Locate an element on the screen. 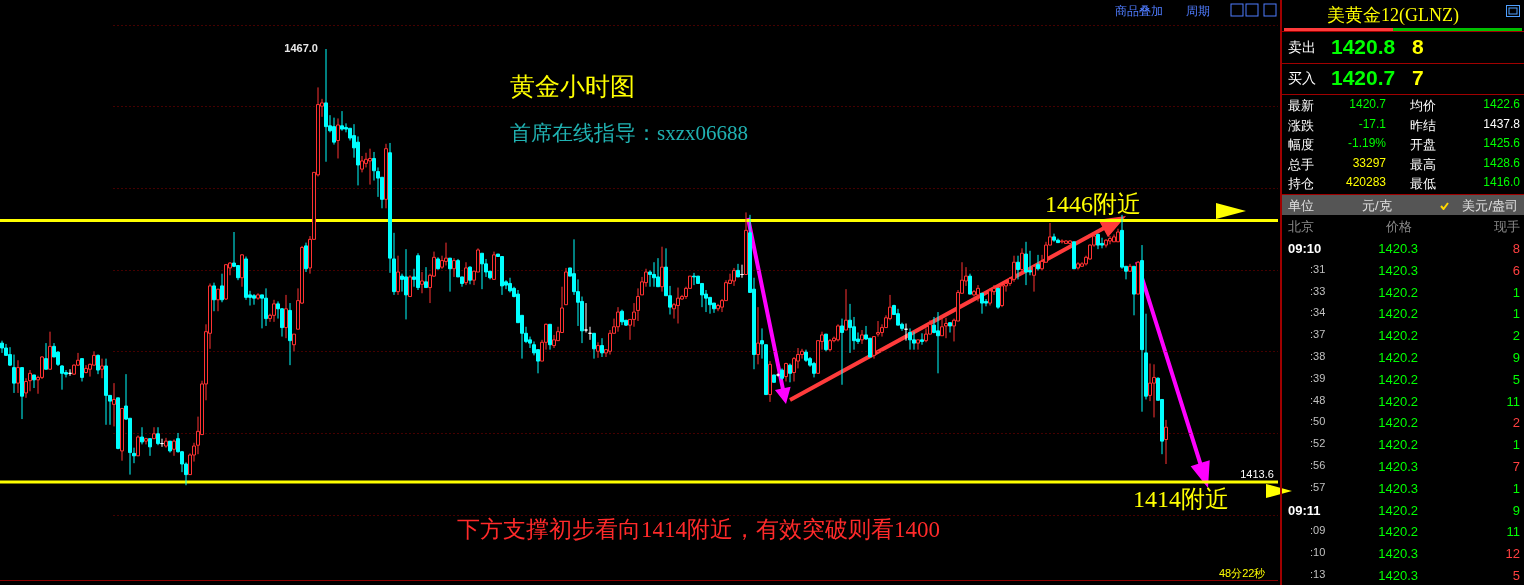 This screenshot has width=1524, height=585. text: 最低 is located at coordinates (1423, 184).